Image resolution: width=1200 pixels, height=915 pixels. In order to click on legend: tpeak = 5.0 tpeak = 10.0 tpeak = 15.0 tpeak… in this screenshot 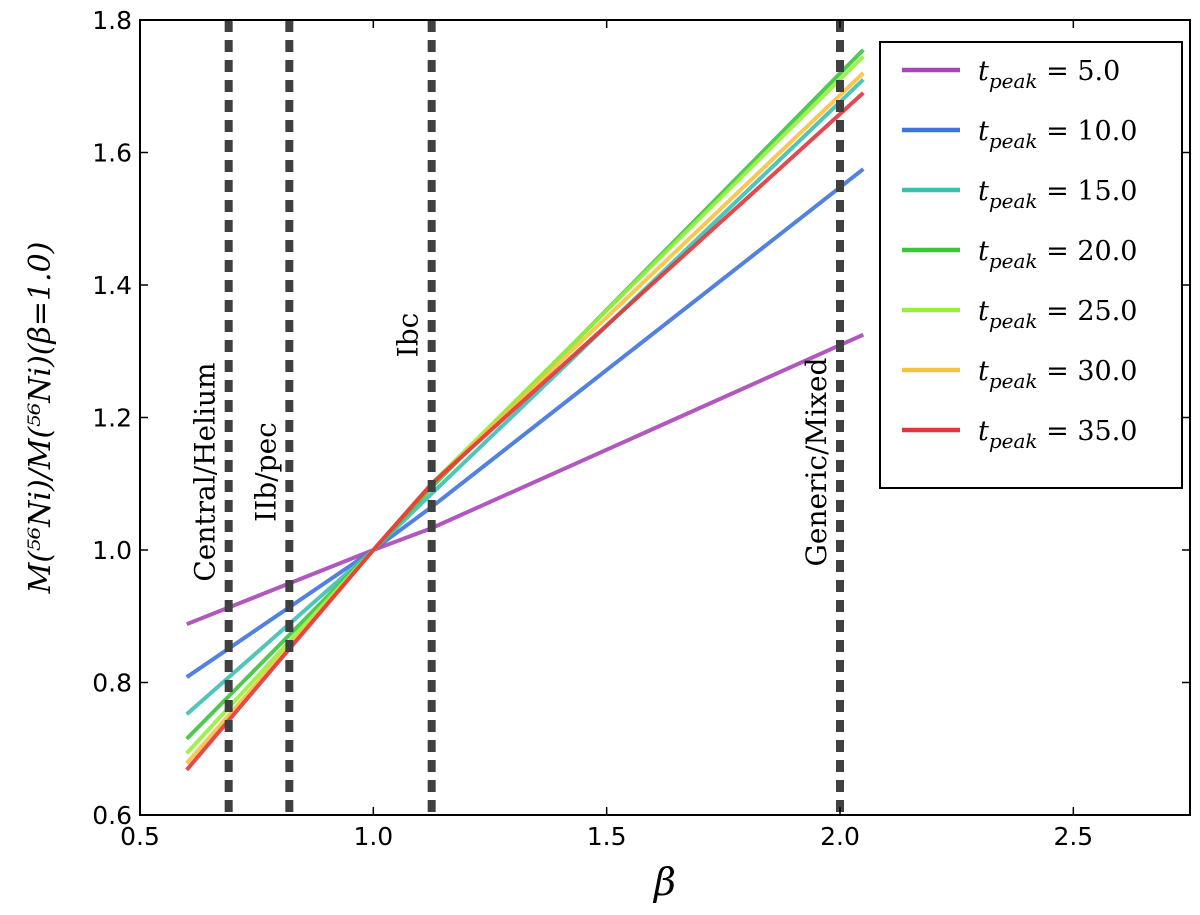, I will do `click(1031, 265)`.